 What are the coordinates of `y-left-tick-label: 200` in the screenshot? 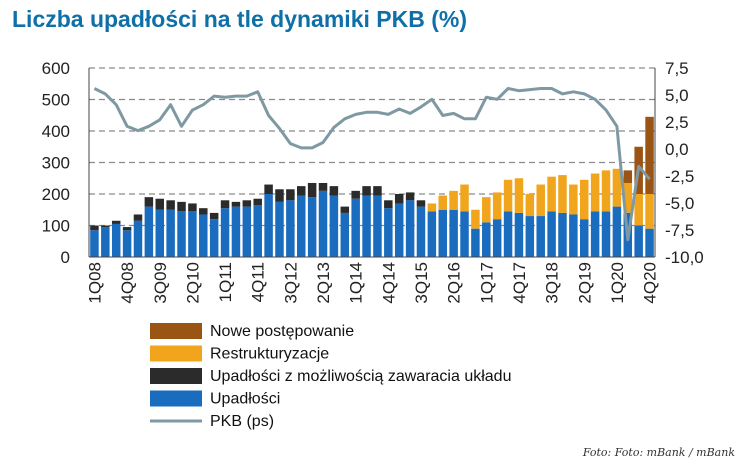 It's located at (56, 194).